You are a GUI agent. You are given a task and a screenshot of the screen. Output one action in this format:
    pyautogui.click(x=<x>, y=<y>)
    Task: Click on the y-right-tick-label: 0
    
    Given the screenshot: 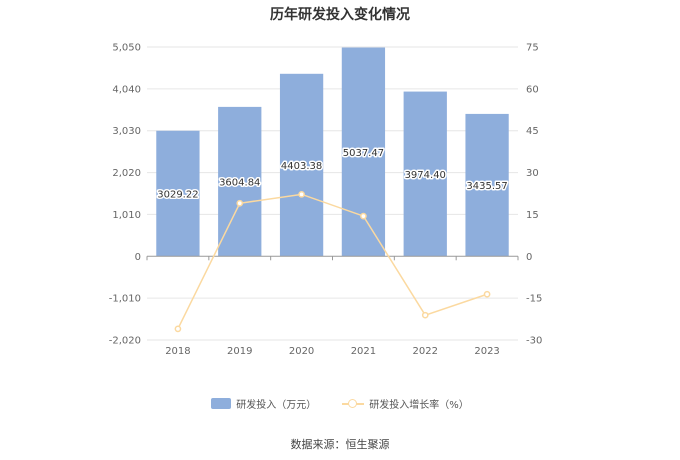 What is the action you would take?
    pyautogui.click(x=529, y=257)
    